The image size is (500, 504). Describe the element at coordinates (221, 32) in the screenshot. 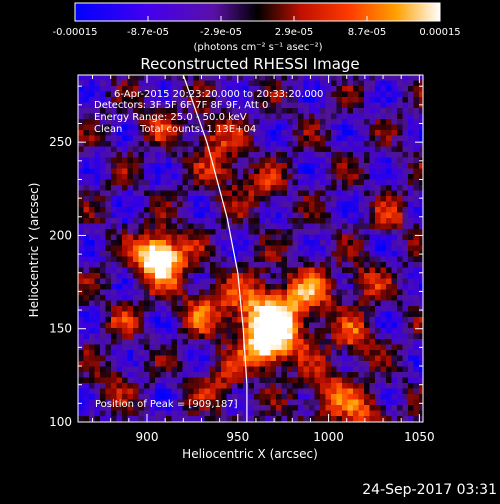

I see `colorbar-tick-label: -2.9e-05` at that location.